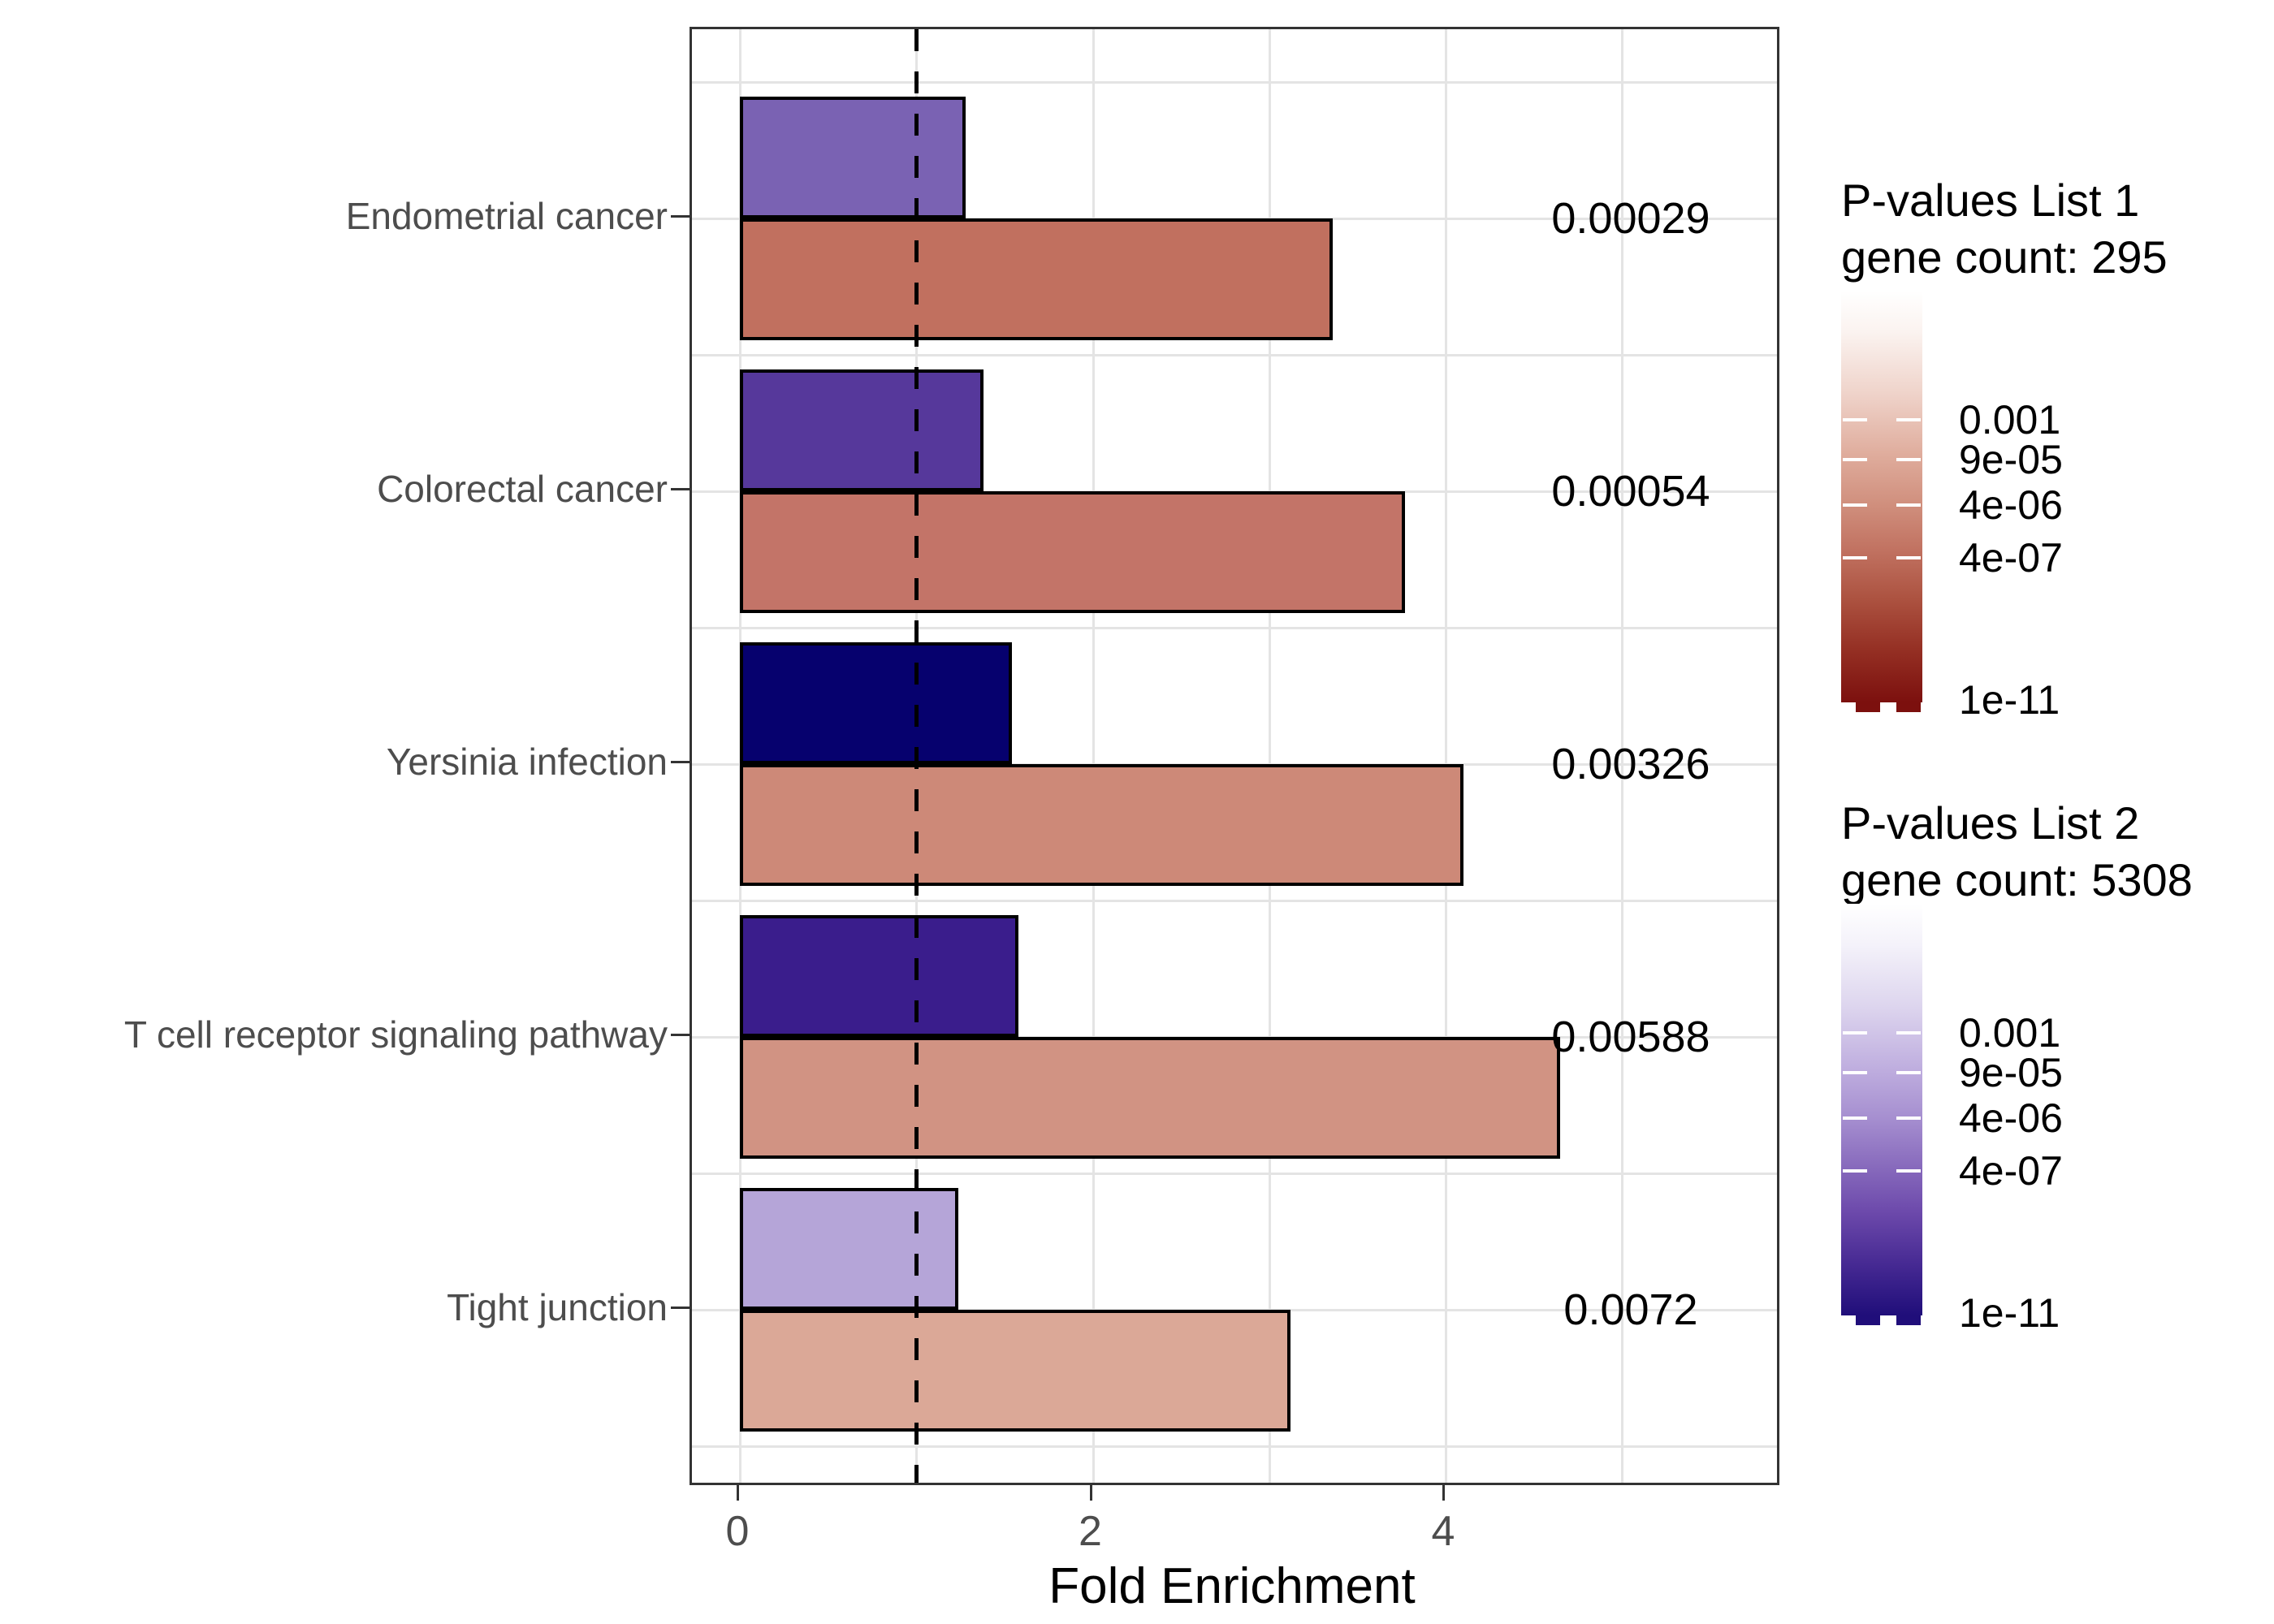  Describe the element at coordinates (2004, 257) in the screenshot. I see `legend-title-line2: gene count: 295` at that location.